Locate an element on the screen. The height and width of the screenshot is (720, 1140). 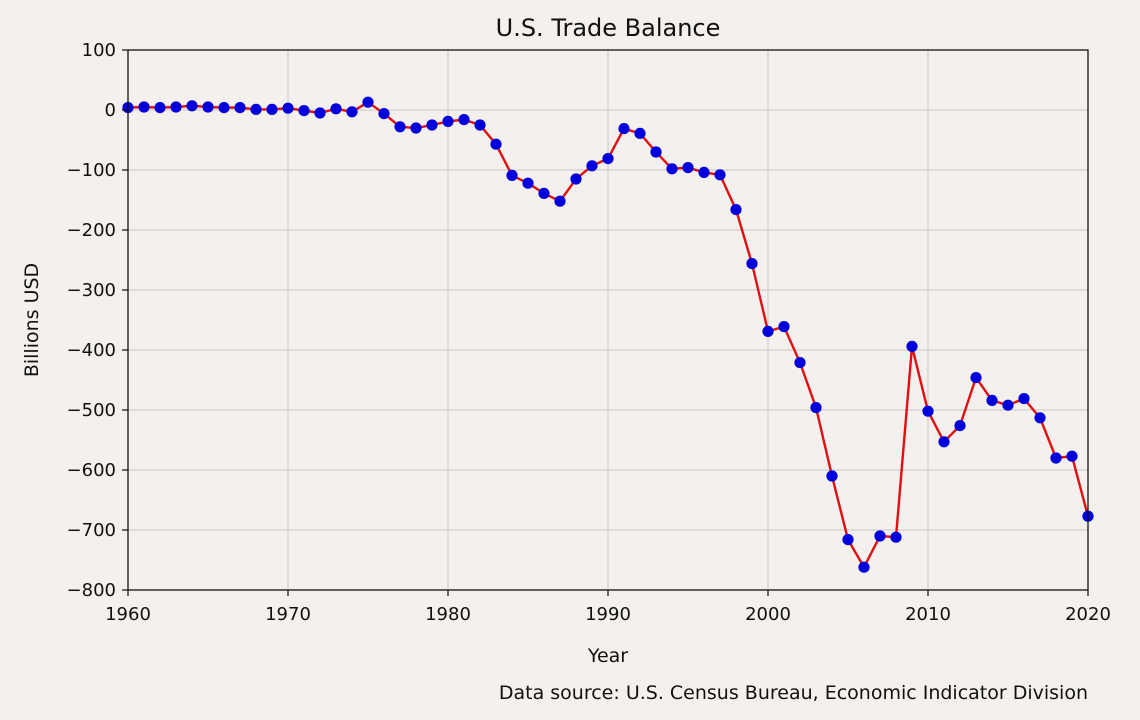
x-tick-label: 1980 is located at coordinates (448, 614).